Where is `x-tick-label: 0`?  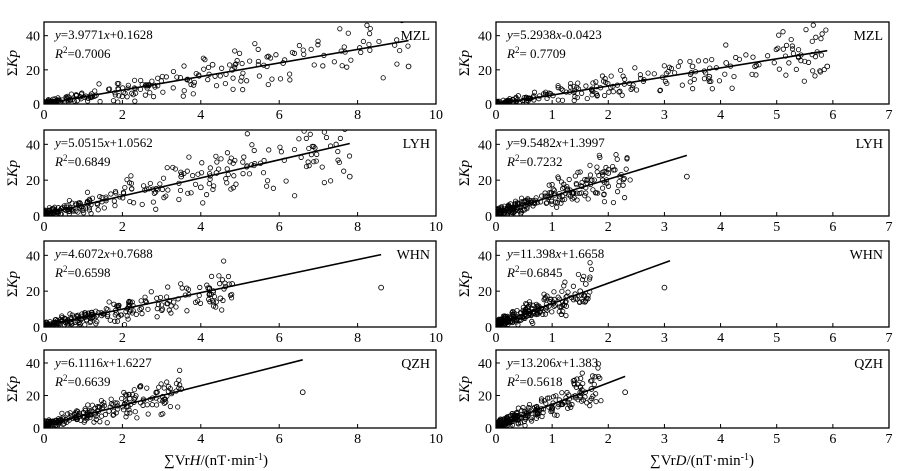
x-tick-label: 0 is located at coordinates (496, 227).